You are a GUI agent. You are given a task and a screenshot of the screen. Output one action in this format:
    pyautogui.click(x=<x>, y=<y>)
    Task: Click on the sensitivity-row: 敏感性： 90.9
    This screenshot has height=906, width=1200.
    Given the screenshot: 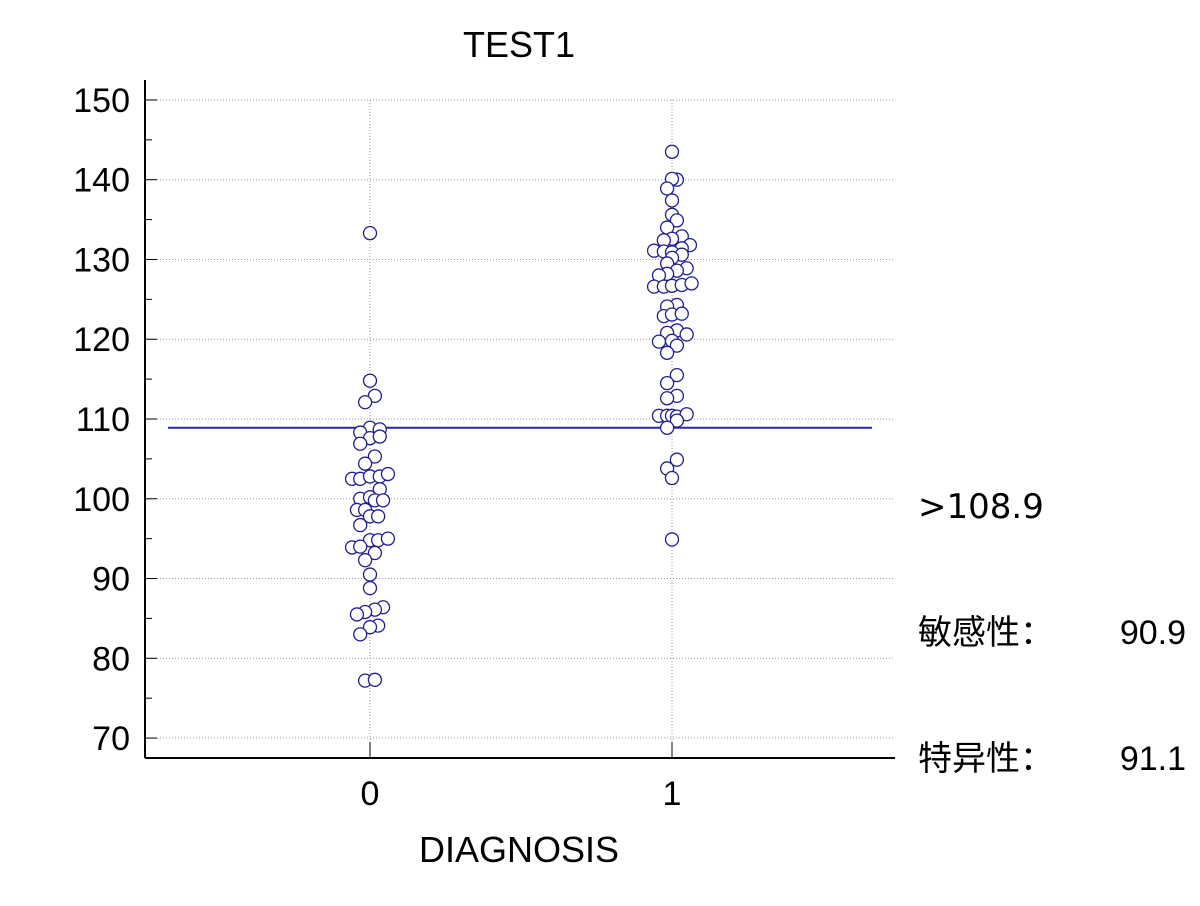 What is the action you would take?
    pyautogui.click(x=1059, y=633)
    